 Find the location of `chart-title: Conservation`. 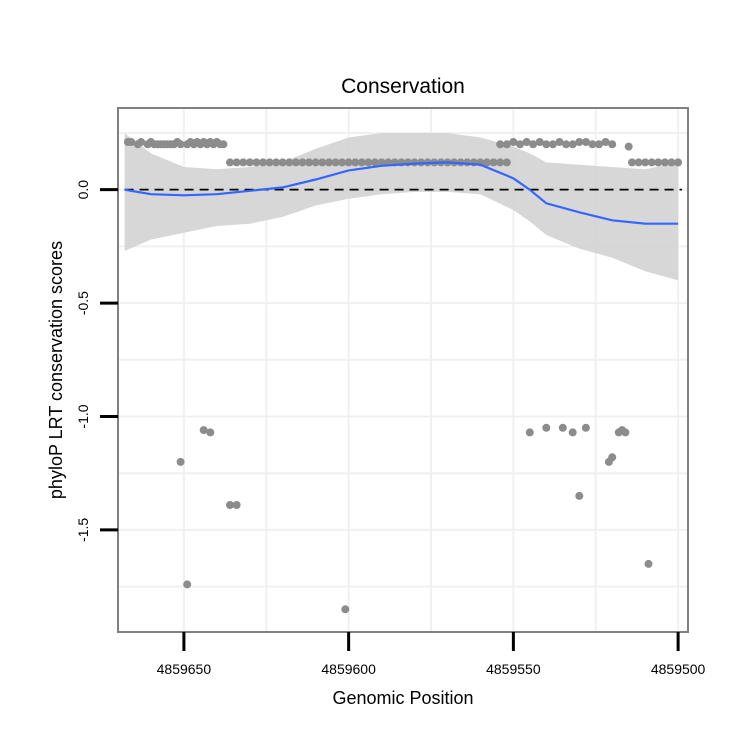

chart-title: Conservation is located at coordinates (403, 86).